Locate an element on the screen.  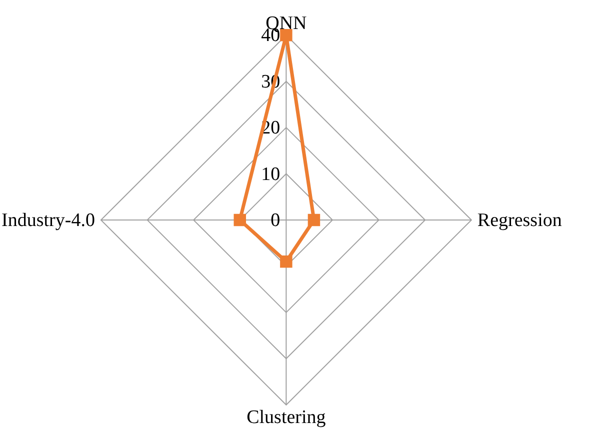
spoke-label: Industry-4.0 is located at coordinates (48, 220).